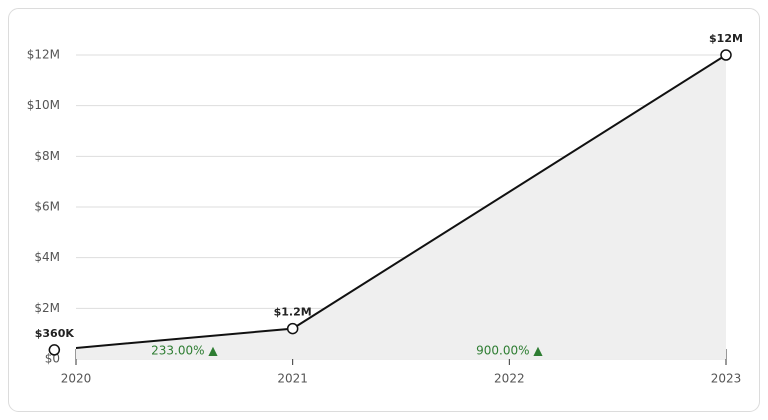 The width and height of the screenshot is (768, 420). Describe the element at coordinates (293, 312) in the screenshot. I see `value-label: $1.2M` at that location.